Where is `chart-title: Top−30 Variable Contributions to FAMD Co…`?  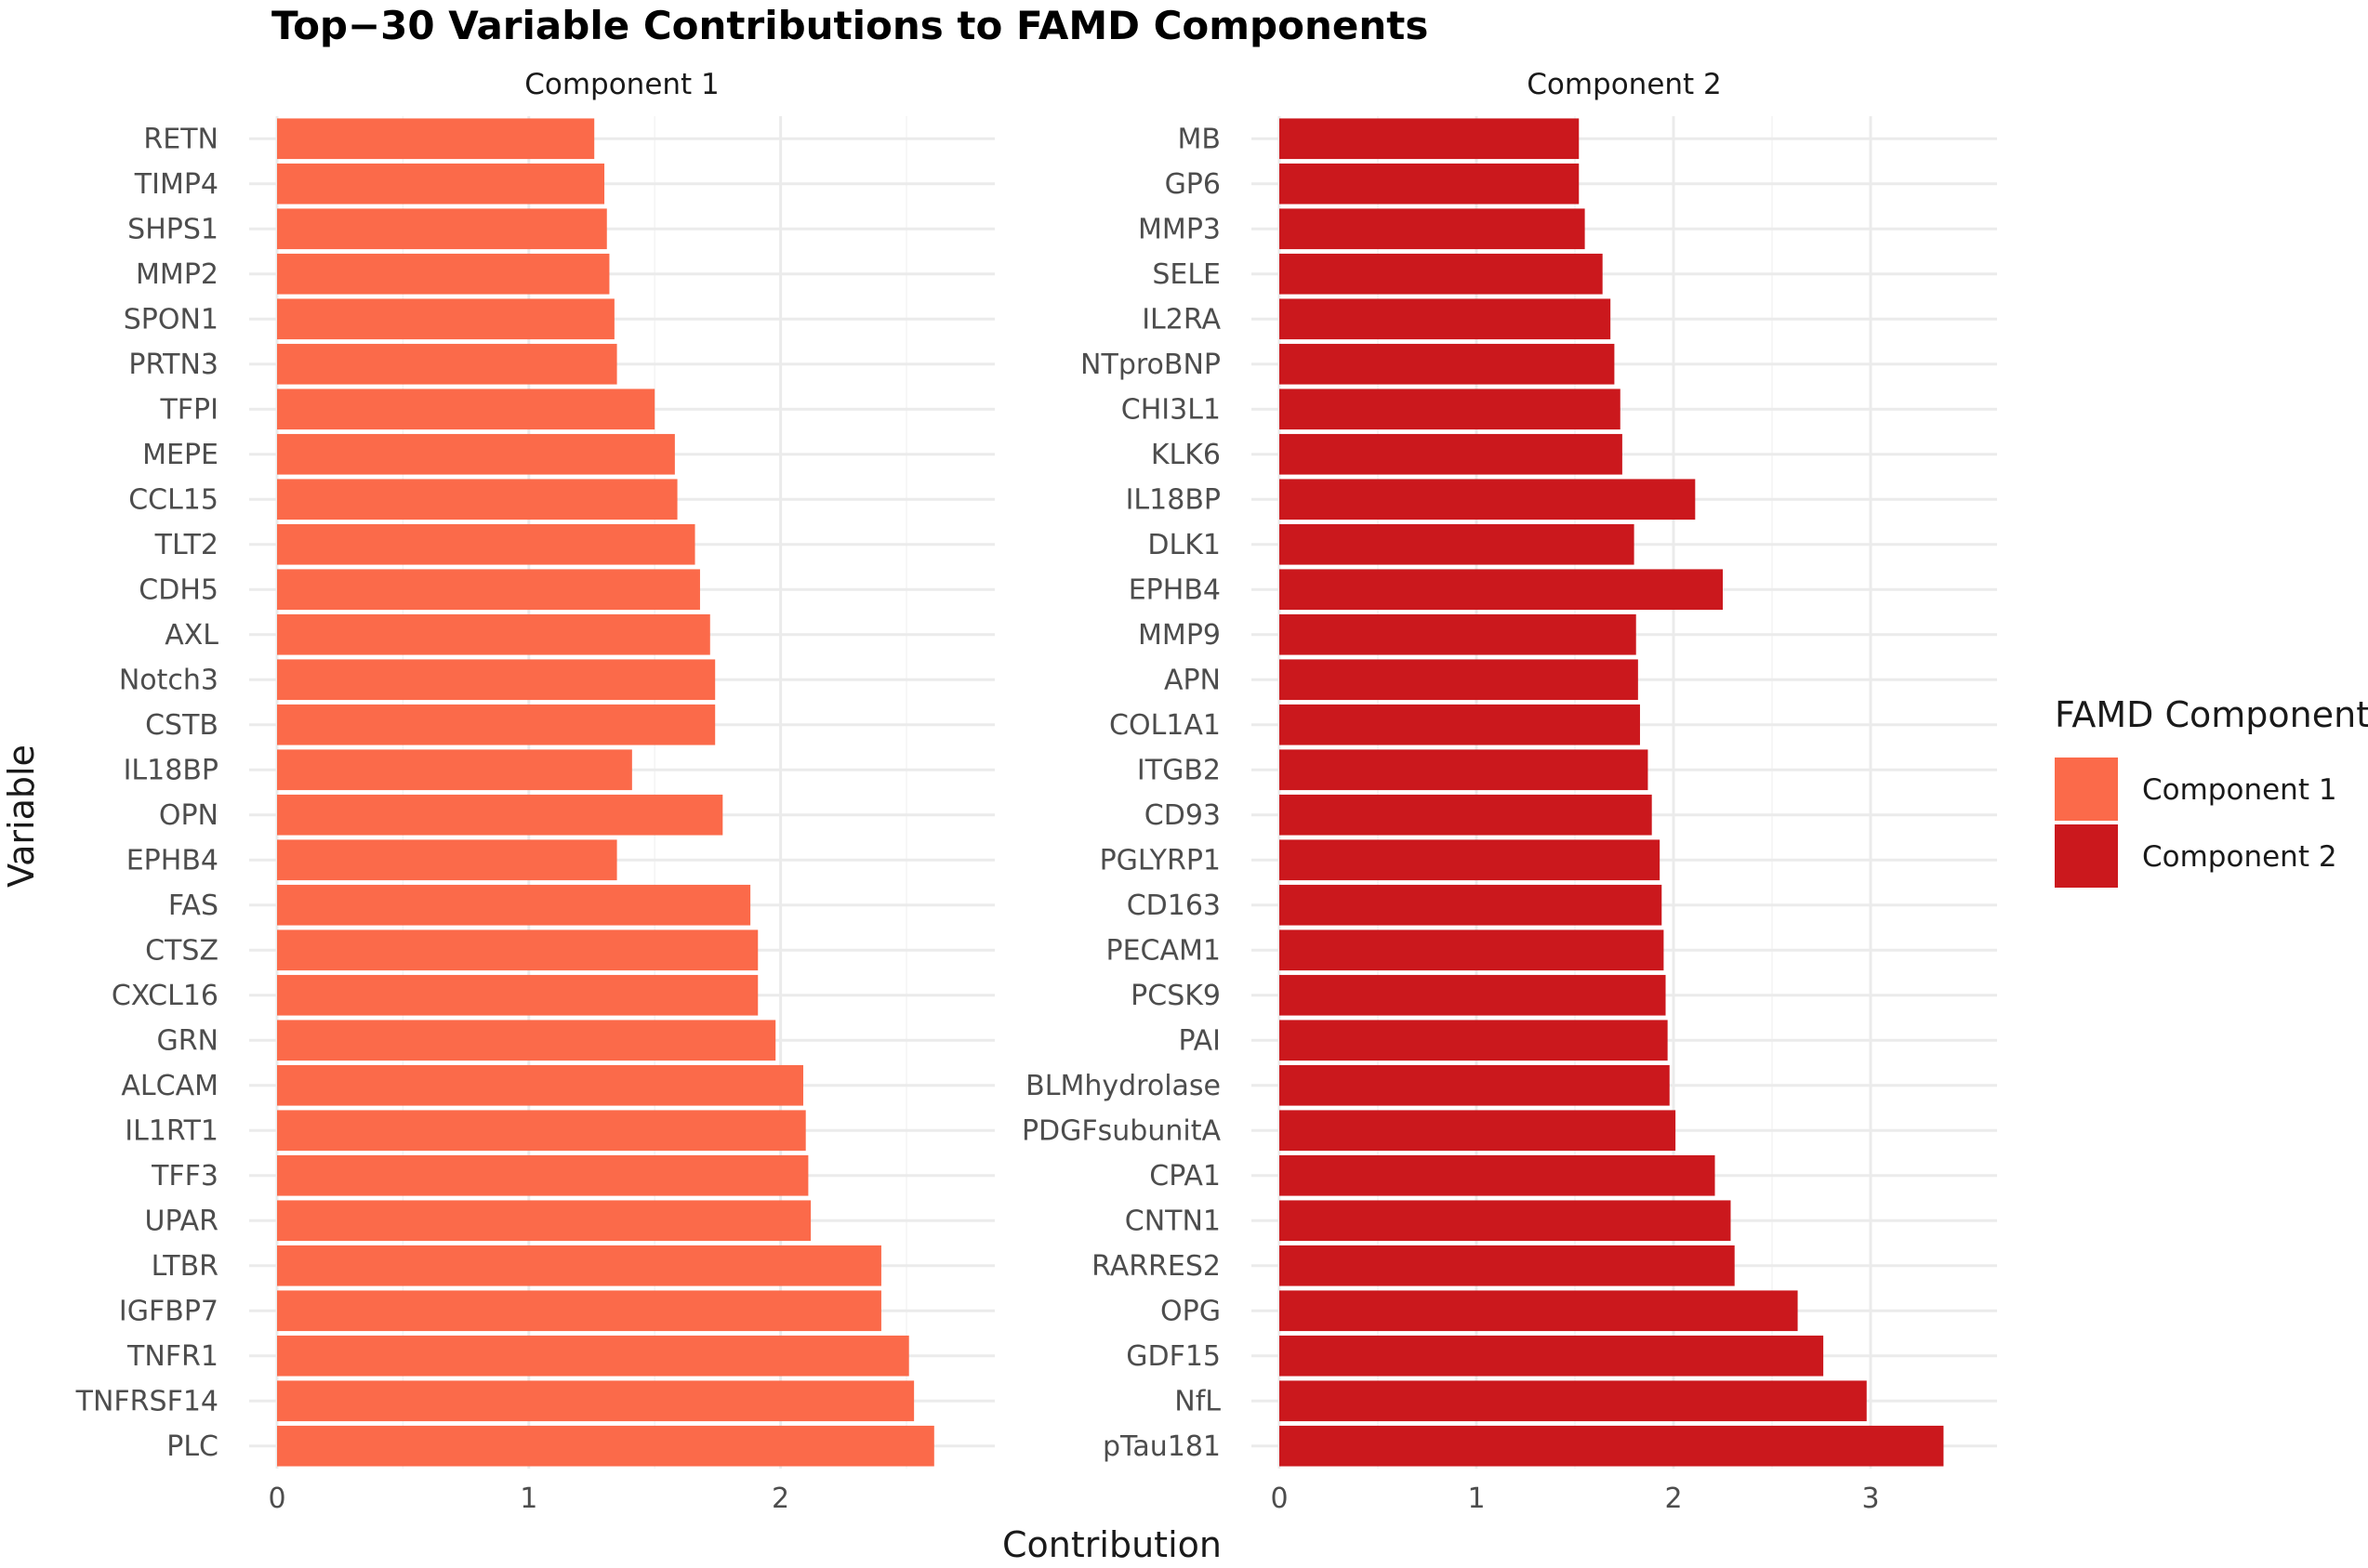 chart-title: Top−30 Variable Contributions to FAMD Co… is located at coordinates (849, 25).